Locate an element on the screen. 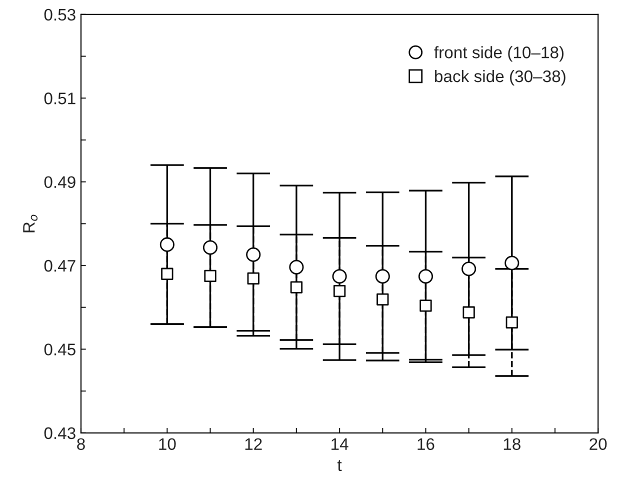 Image resolution: width=623 pixels, height=481 pixels. legend-label: front side (10–18) is located at coordinates (499, 54).